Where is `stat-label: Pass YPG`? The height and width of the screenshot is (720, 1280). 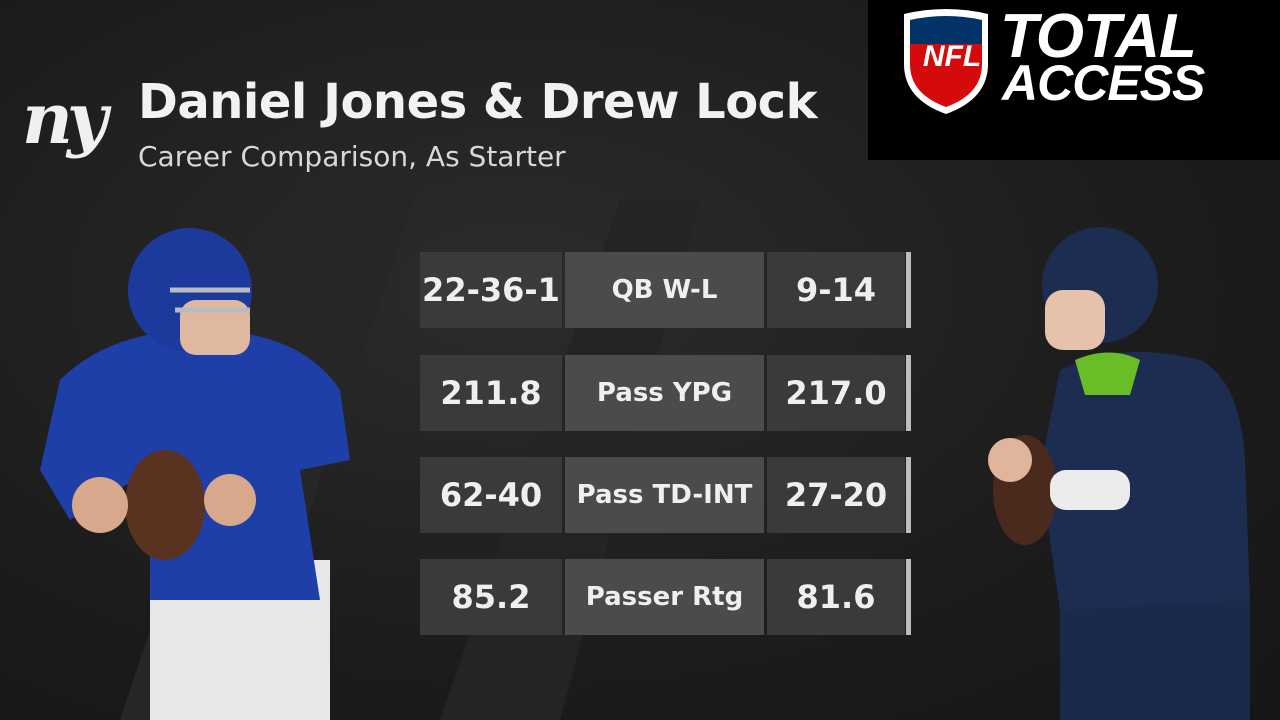 stat-label: Pass YPG is located at coordinates (664, 393).